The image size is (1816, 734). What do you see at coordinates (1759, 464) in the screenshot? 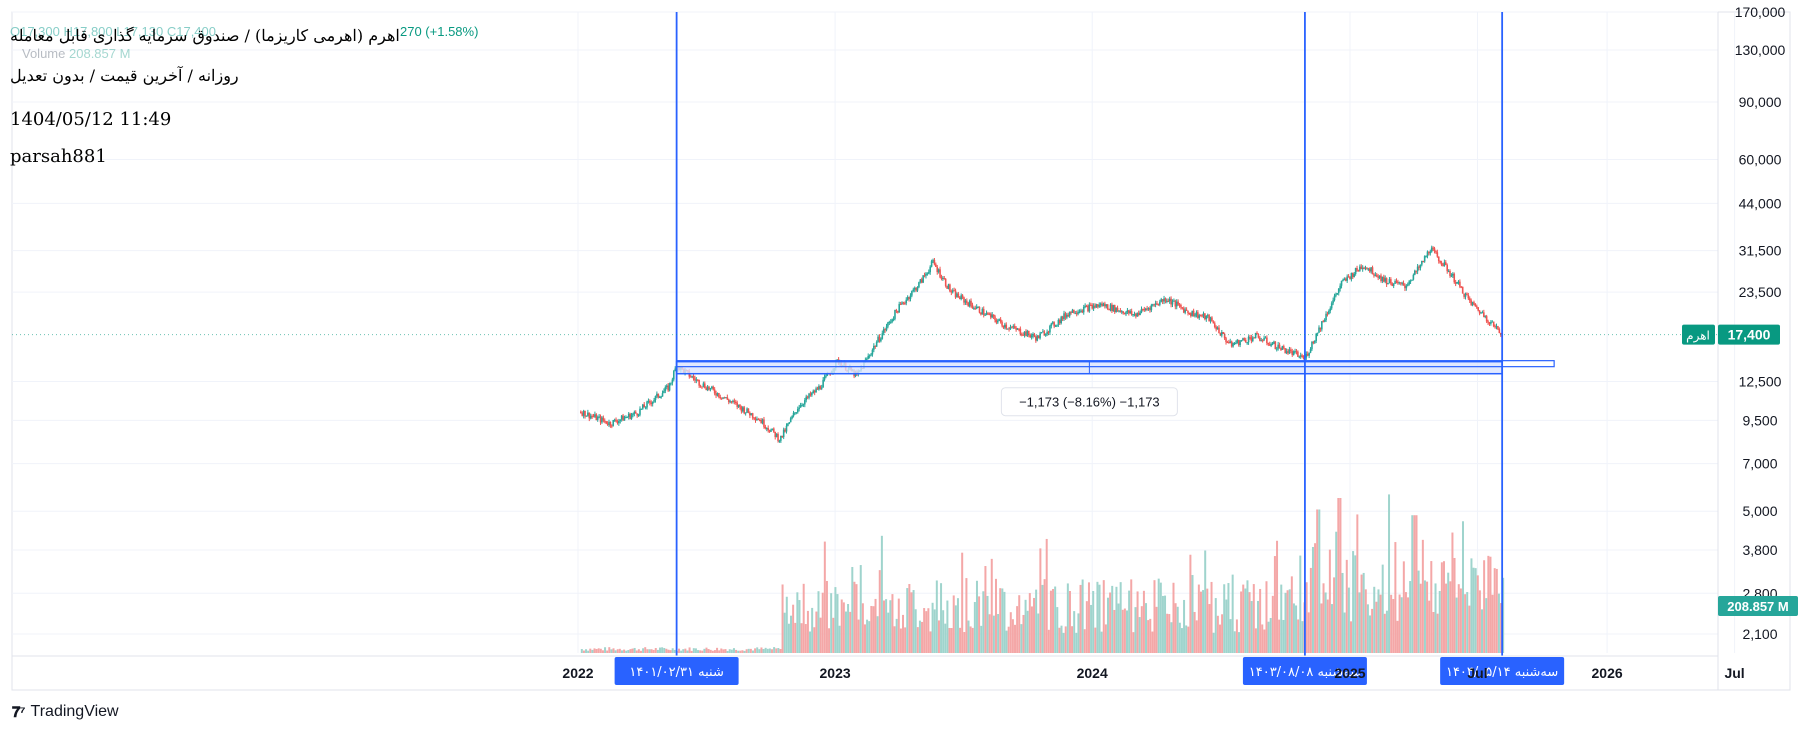
I see `y-tick-label: 7,000` at bounding box center [1759, 464].